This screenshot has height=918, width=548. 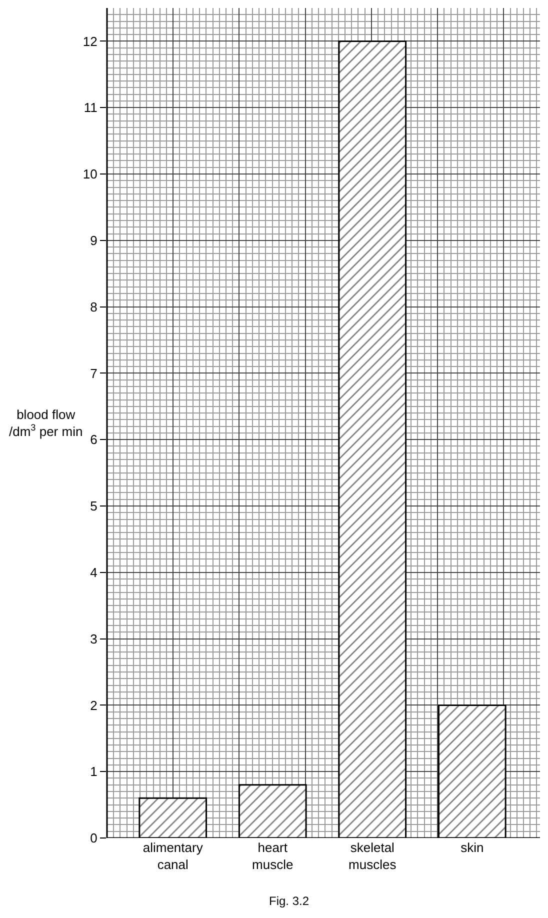 I want to click on y-tick-label: 7, so click(x=94, y=373).